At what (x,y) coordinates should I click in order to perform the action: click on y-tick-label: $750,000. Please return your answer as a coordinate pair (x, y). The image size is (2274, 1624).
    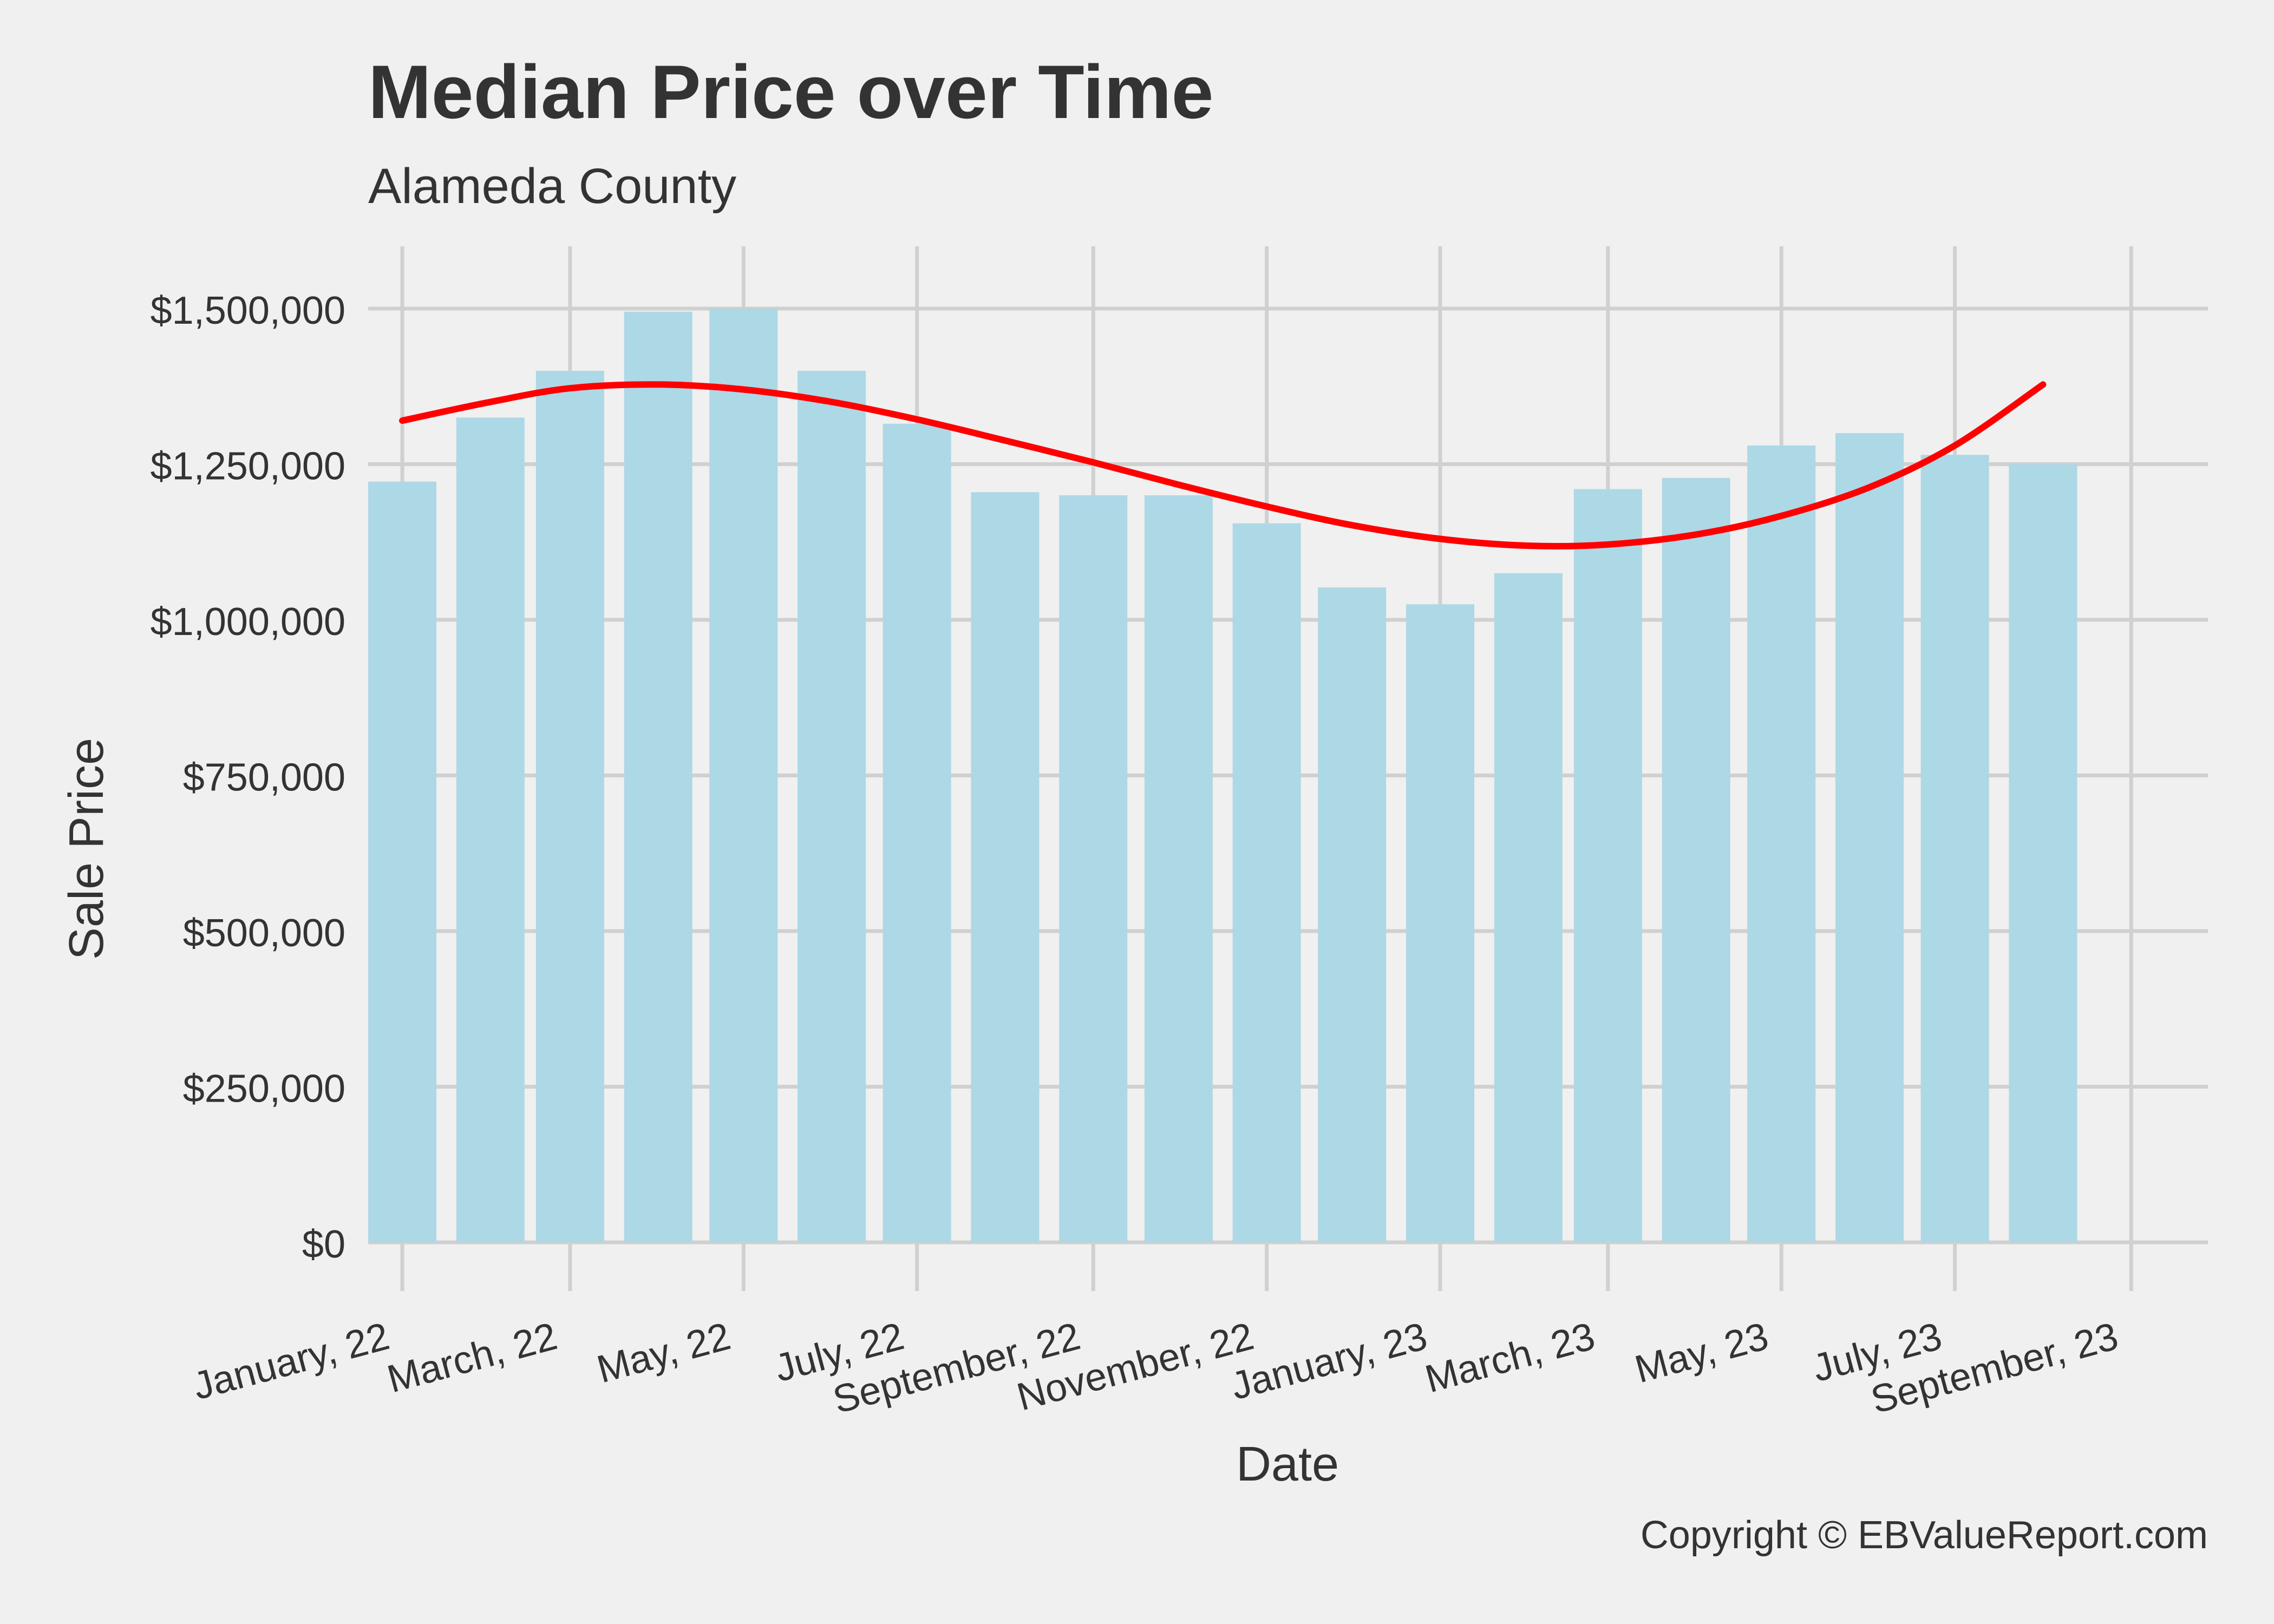
    Looking at the image, I should click on (264, 778).